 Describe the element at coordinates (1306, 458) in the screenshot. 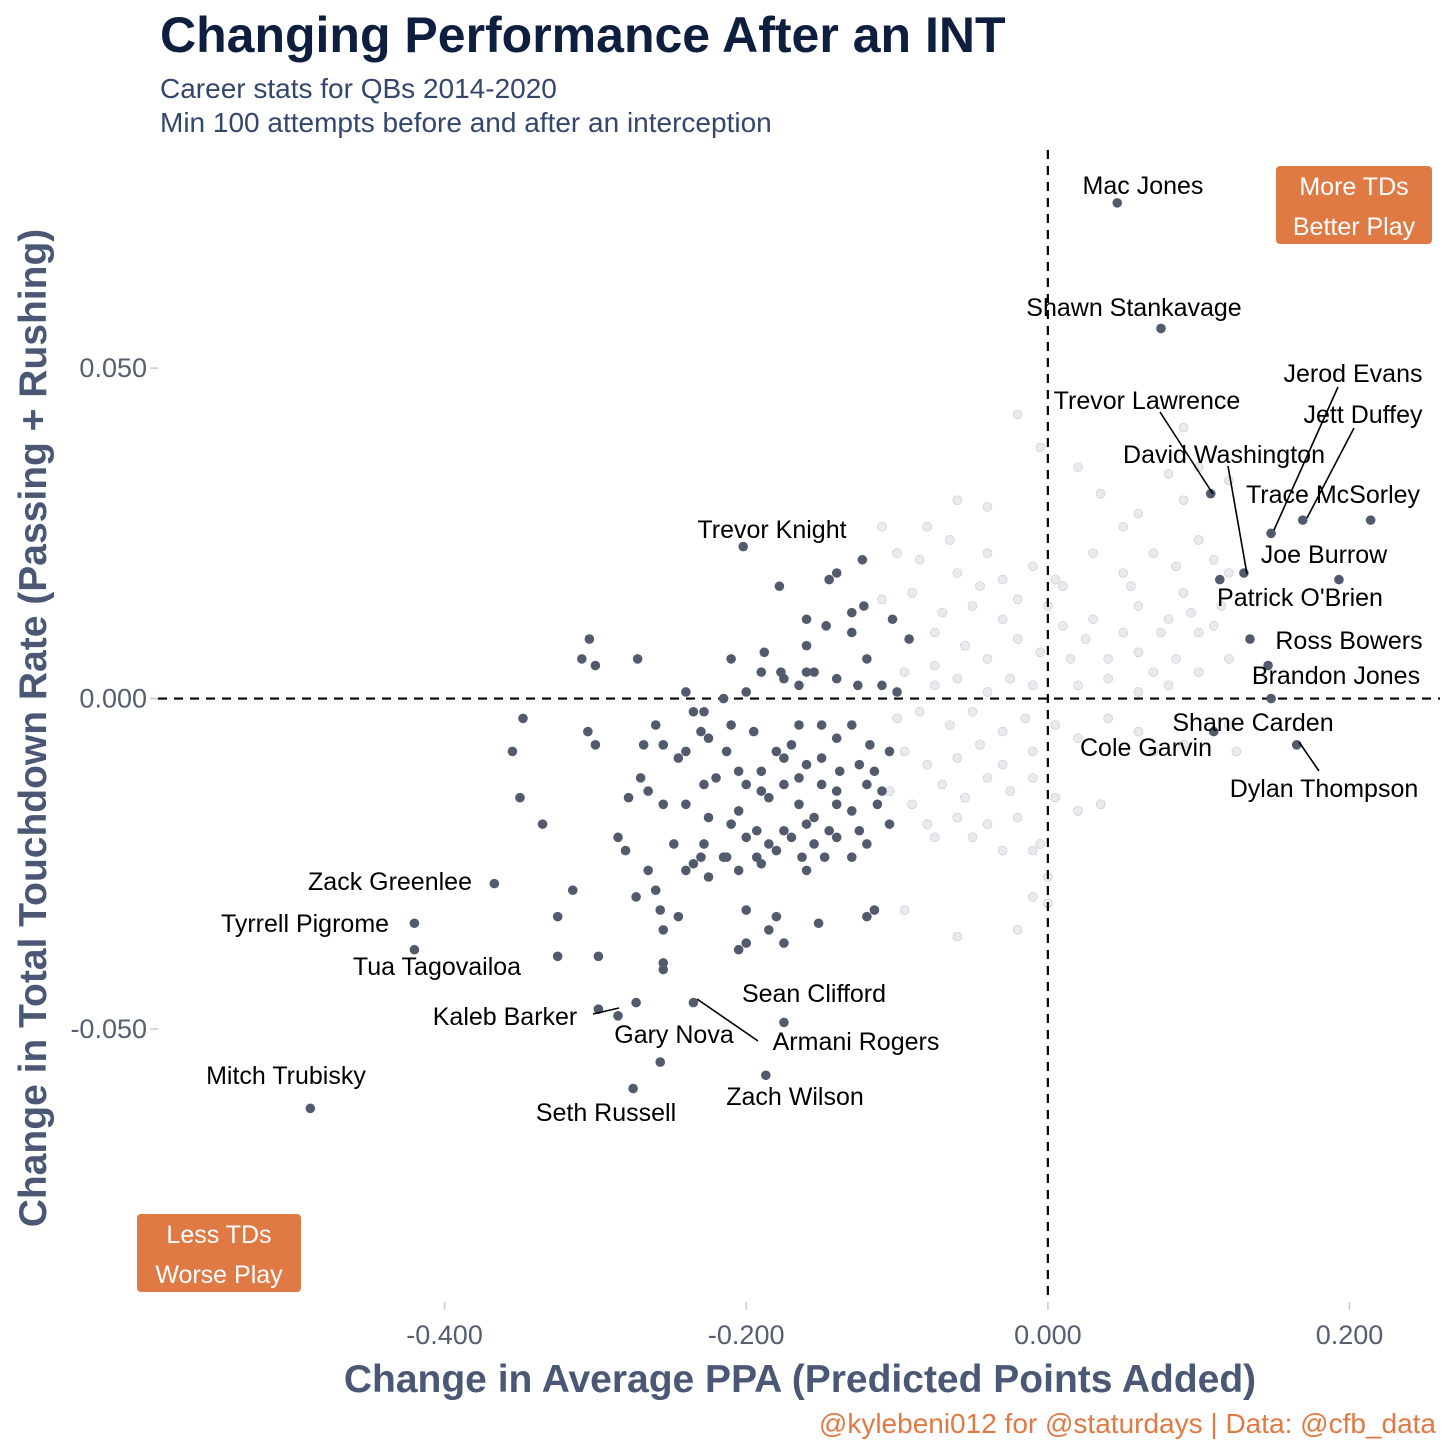

I see `label-leader-line` at that location.